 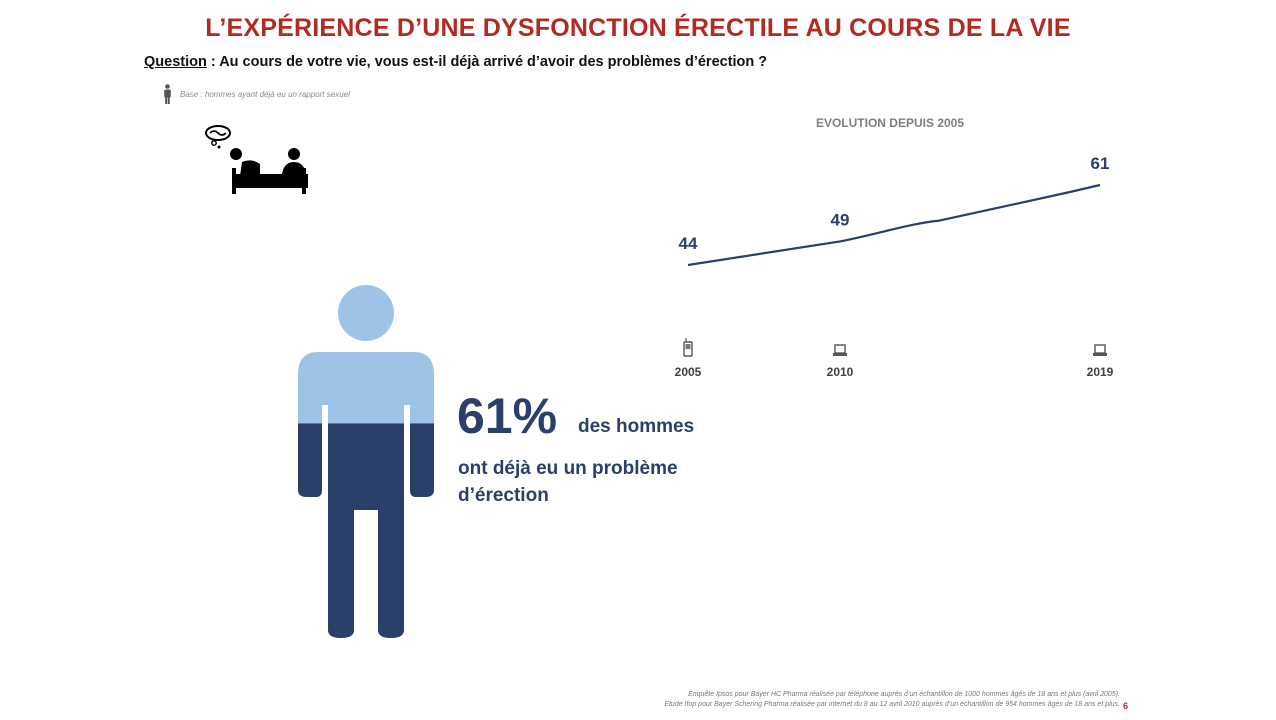 I want to click on x-tick-2005: 2005, so click(x=688, y=372).